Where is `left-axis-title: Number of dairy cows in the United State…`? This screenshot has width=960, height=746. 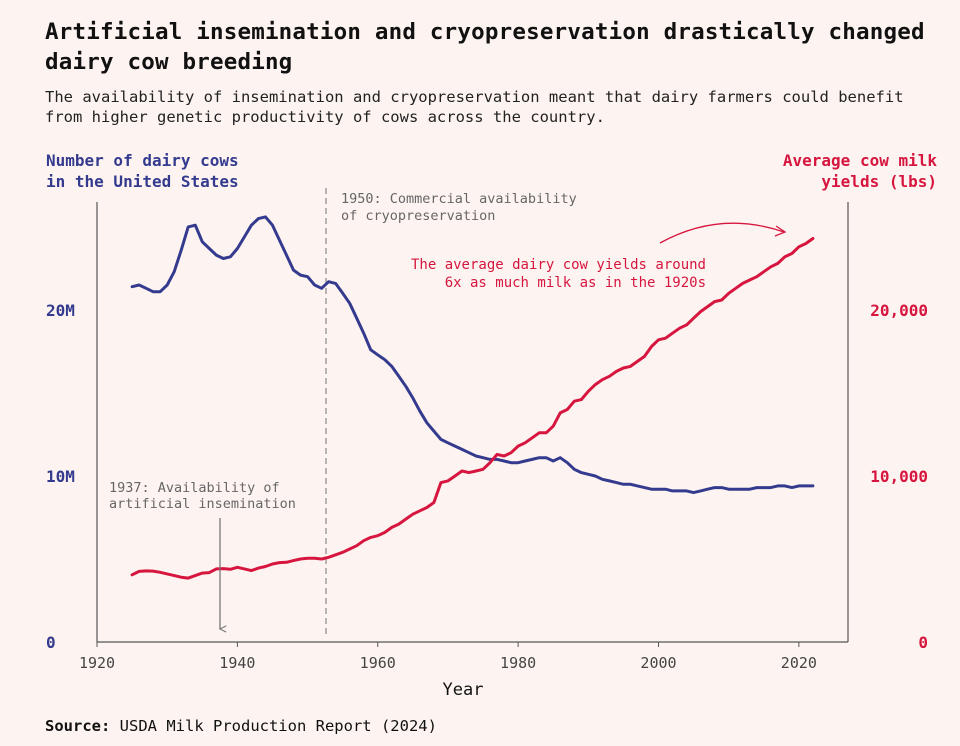 left-axis-title: Number of dairy cows in the United State… is located at coordinates (142, 171).